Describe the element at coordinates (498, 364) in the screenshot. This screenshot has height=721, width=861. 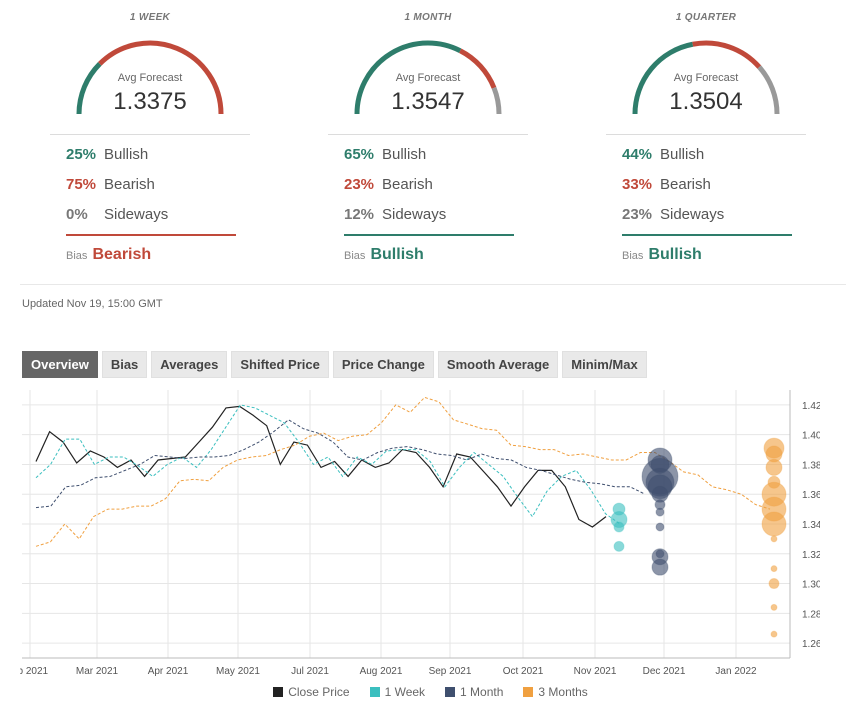
I see `tab-smooth-average: Smooth Average` at that location.